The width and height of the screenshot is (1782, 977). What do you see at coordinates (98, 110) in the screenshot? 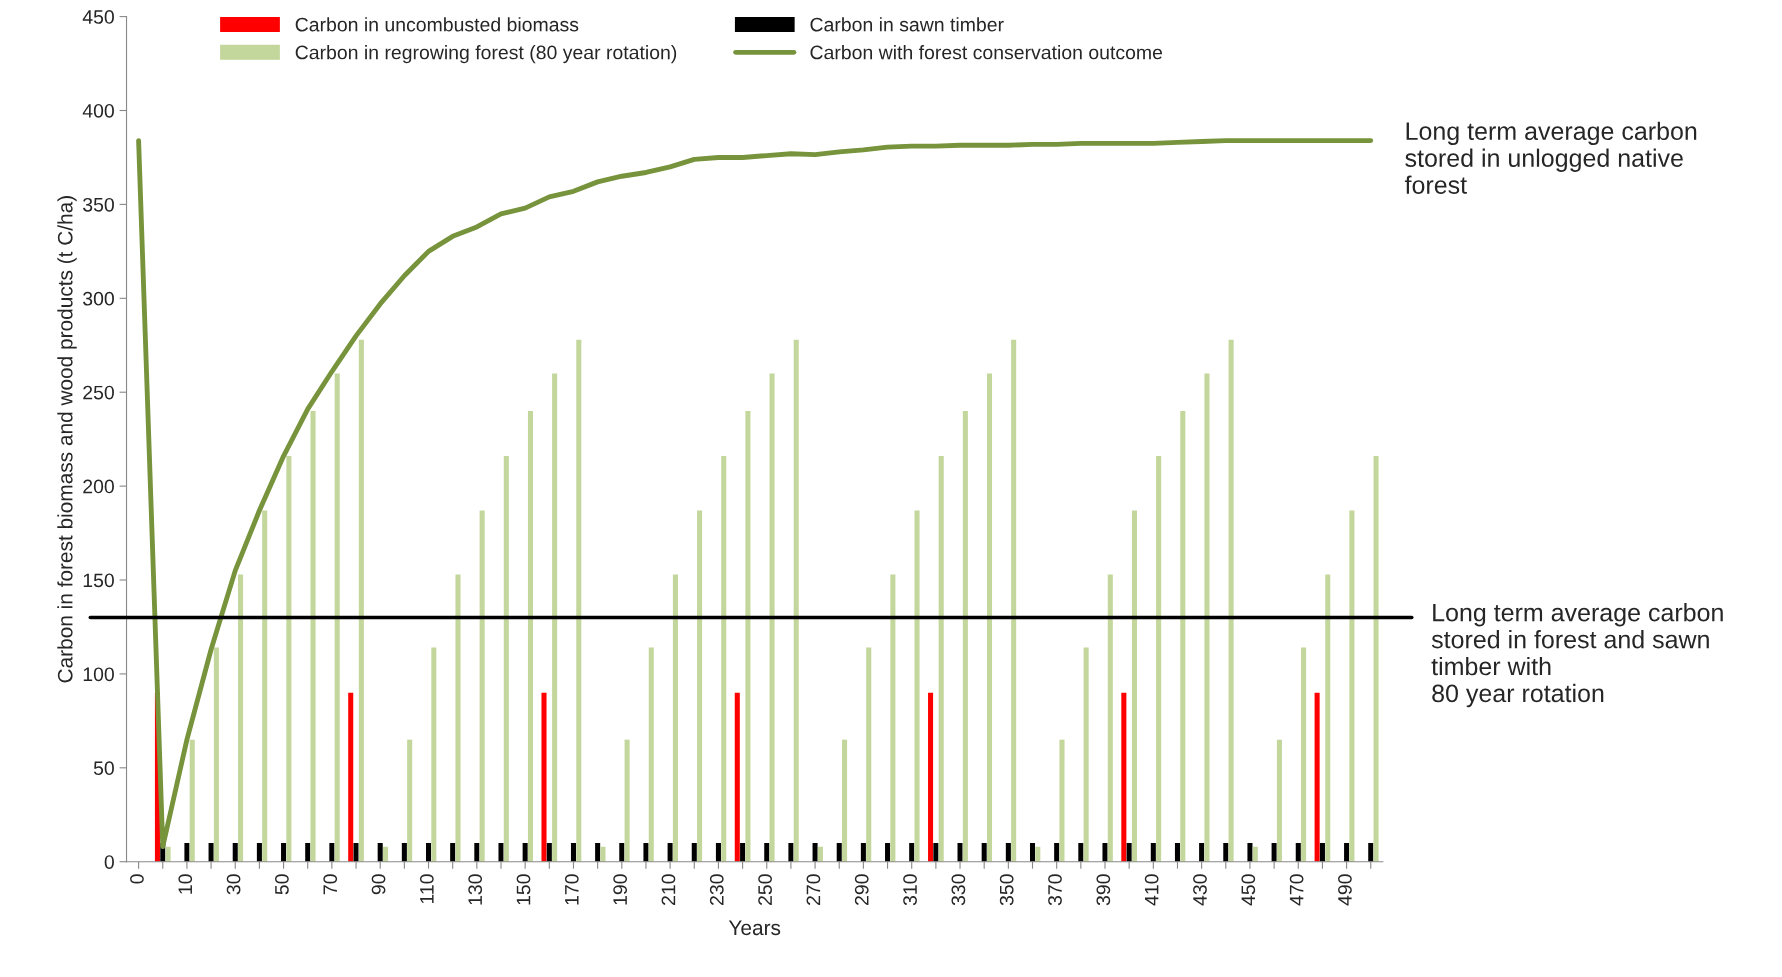
I see `y-tick-label: 400` at bounding box center [98, 110].